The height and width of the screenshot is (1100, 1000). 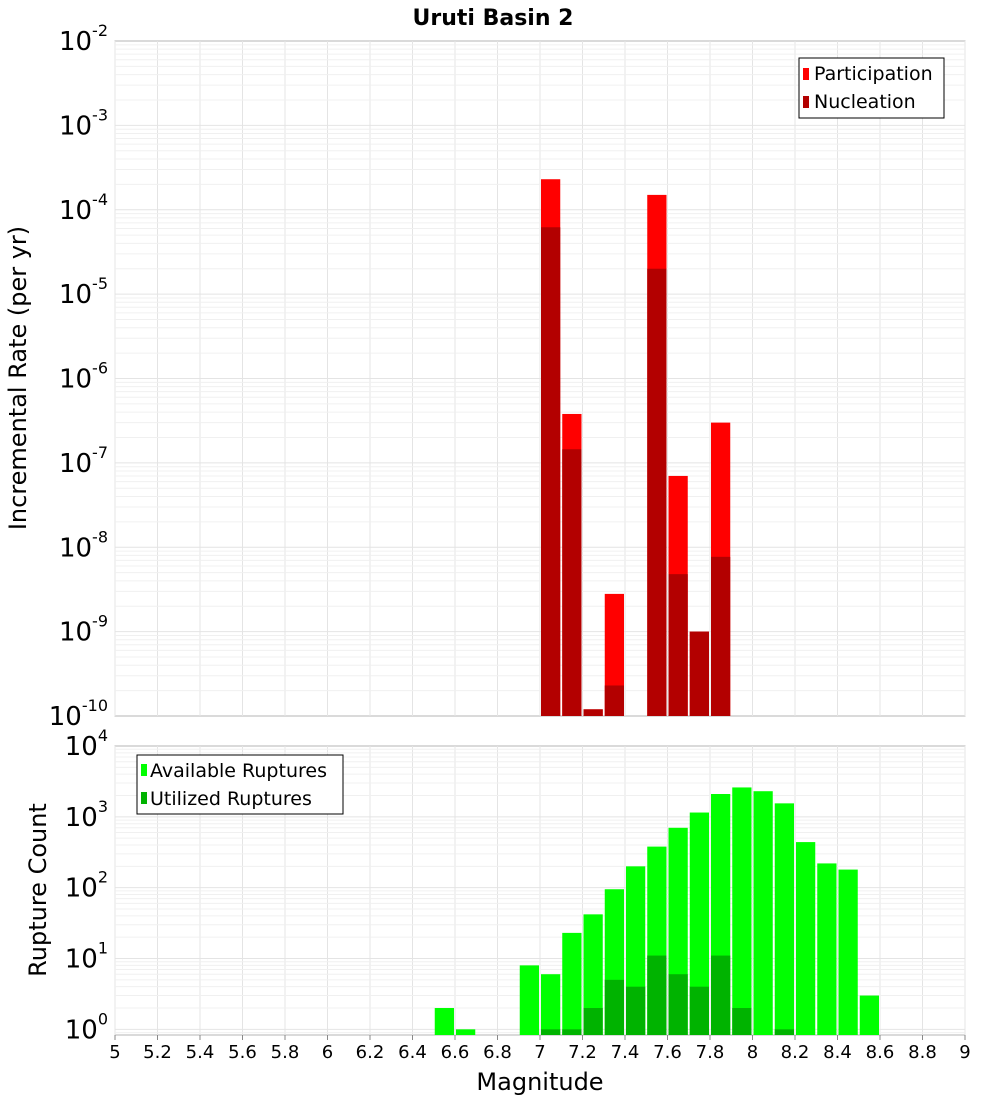 I want to click on x-tick-label: 8.8, so click(x=922, y=1052).